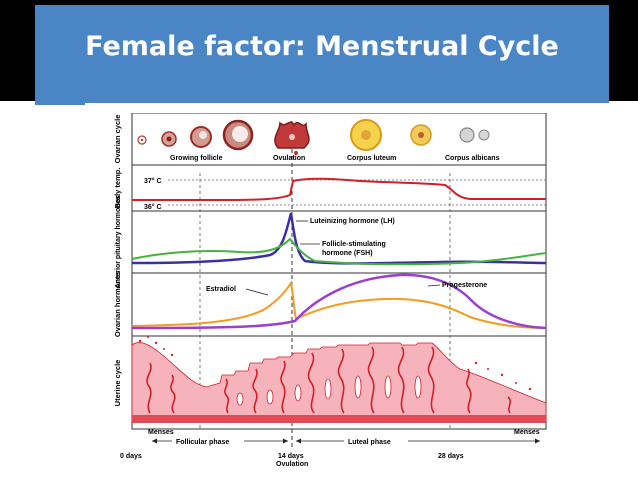 The image size is (638, 479). I want to click on row-label-uterine: Uterine cycle, so click(117, 383).